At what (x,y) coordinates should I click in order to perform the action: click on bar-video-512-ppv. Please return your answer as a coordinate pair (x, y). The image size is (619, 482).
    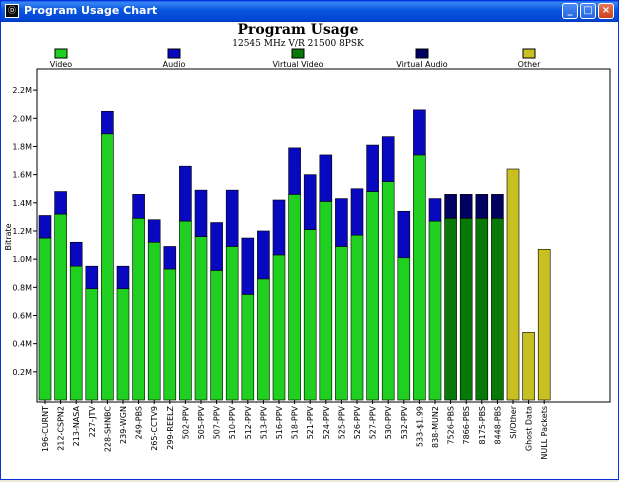
    Looking at the image, I should click on (248, 347).